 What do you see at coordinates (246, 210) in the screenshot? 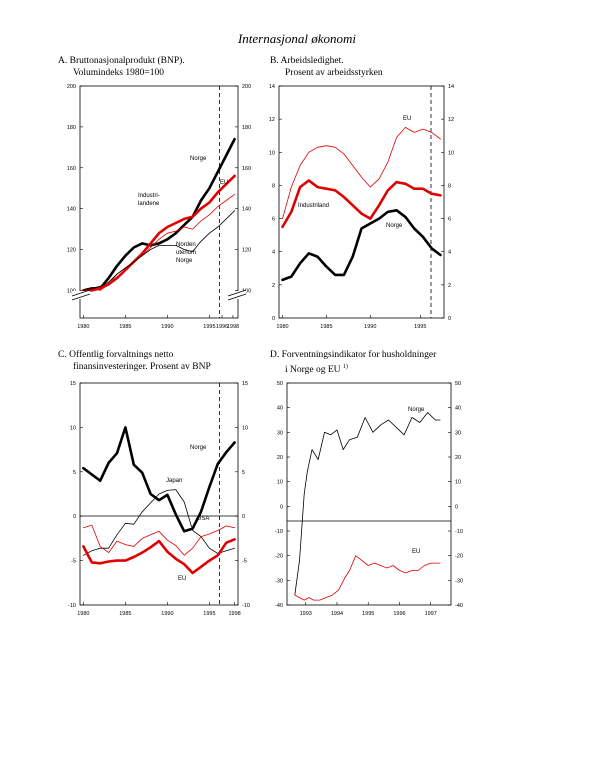
I see `chart-a-ytick-label-right: 140` at bounding box center [246, 210].